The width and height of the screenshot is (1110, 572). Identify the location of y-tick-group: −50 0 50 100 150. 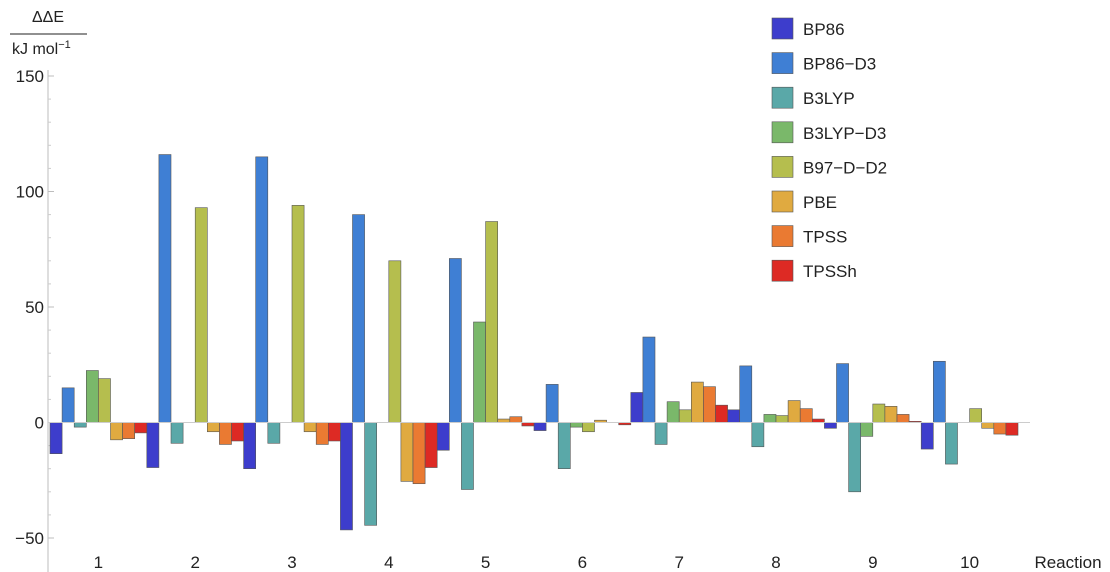
(34, 307).